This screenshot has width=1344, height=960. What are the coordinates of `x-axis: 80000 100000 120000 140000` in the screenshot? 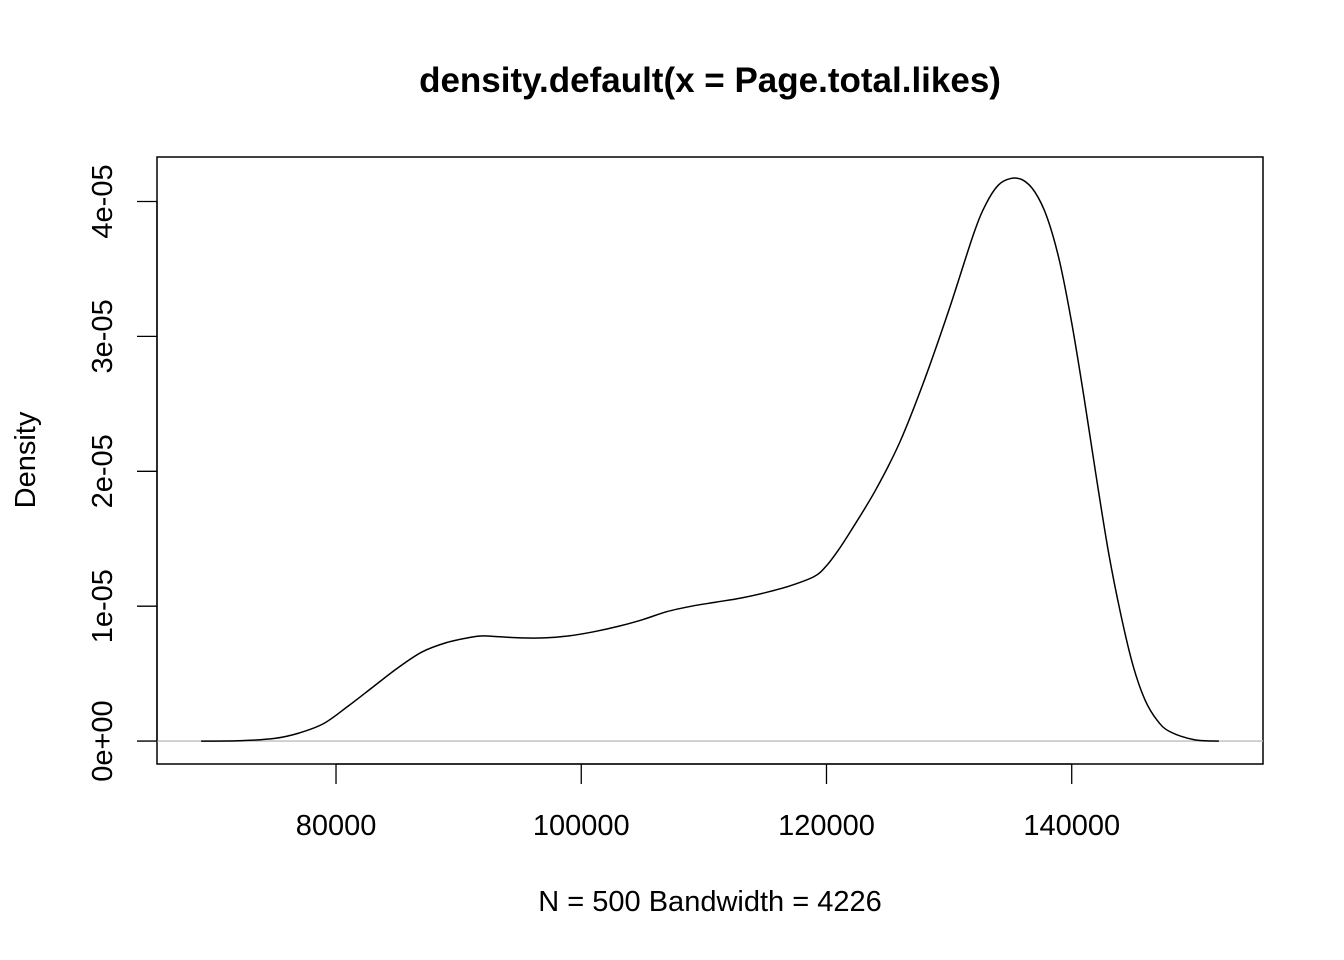 It's located at (708, 802).